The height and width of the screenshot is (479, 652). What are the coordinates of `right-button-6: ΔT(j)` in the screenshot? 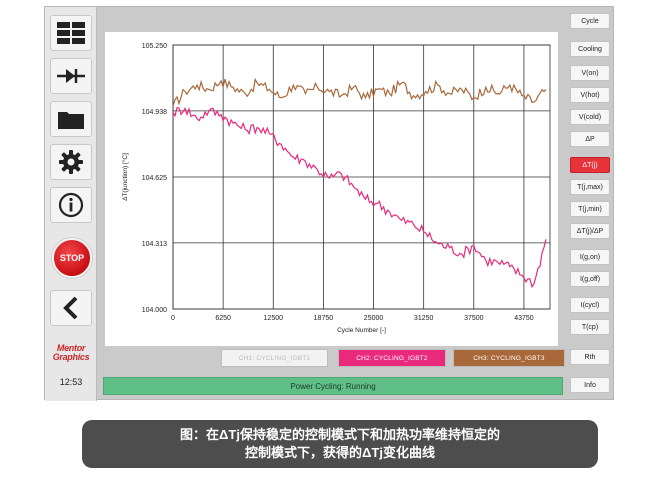 It's located at (590, 165).